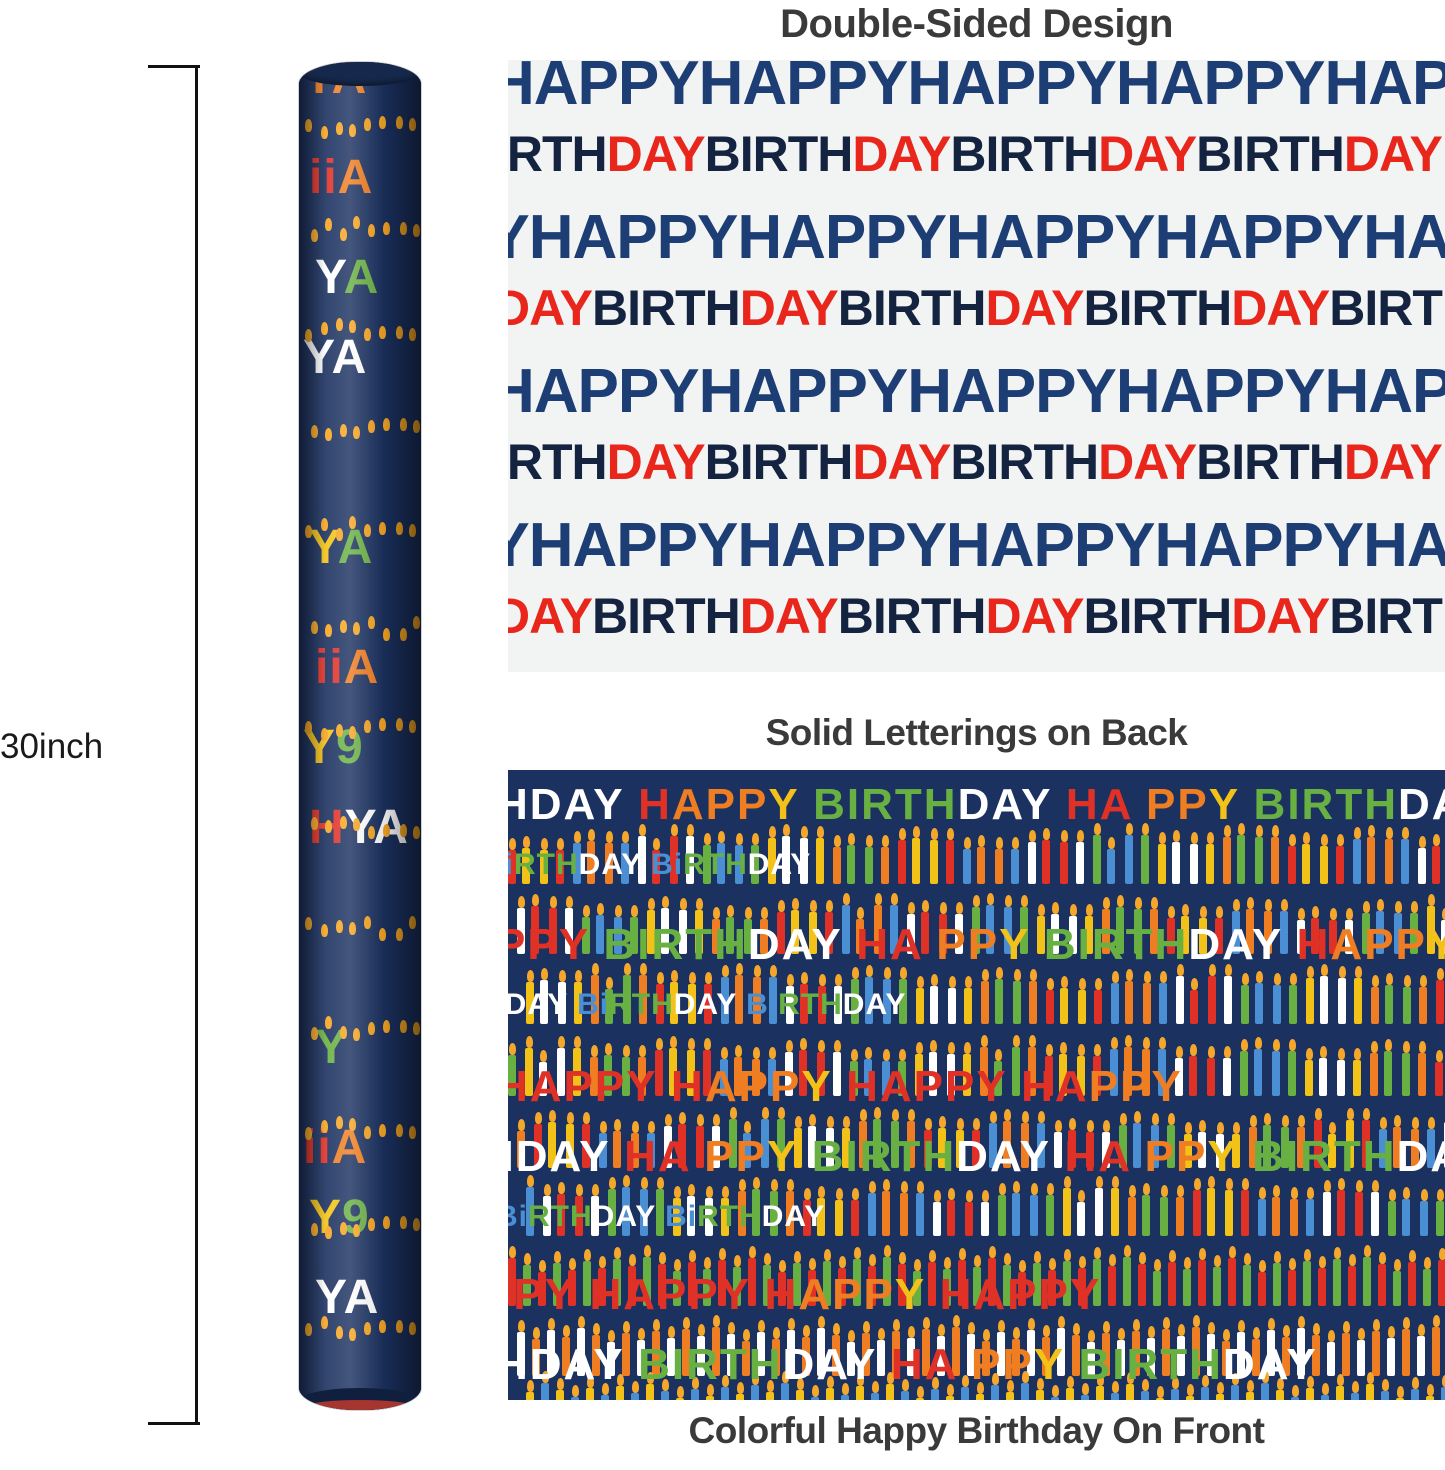 This screenshot has width=1445, height=1470. Describe the element at coordinates (1245, 1156) in the screenshot. I see `pattern-word` at that location.